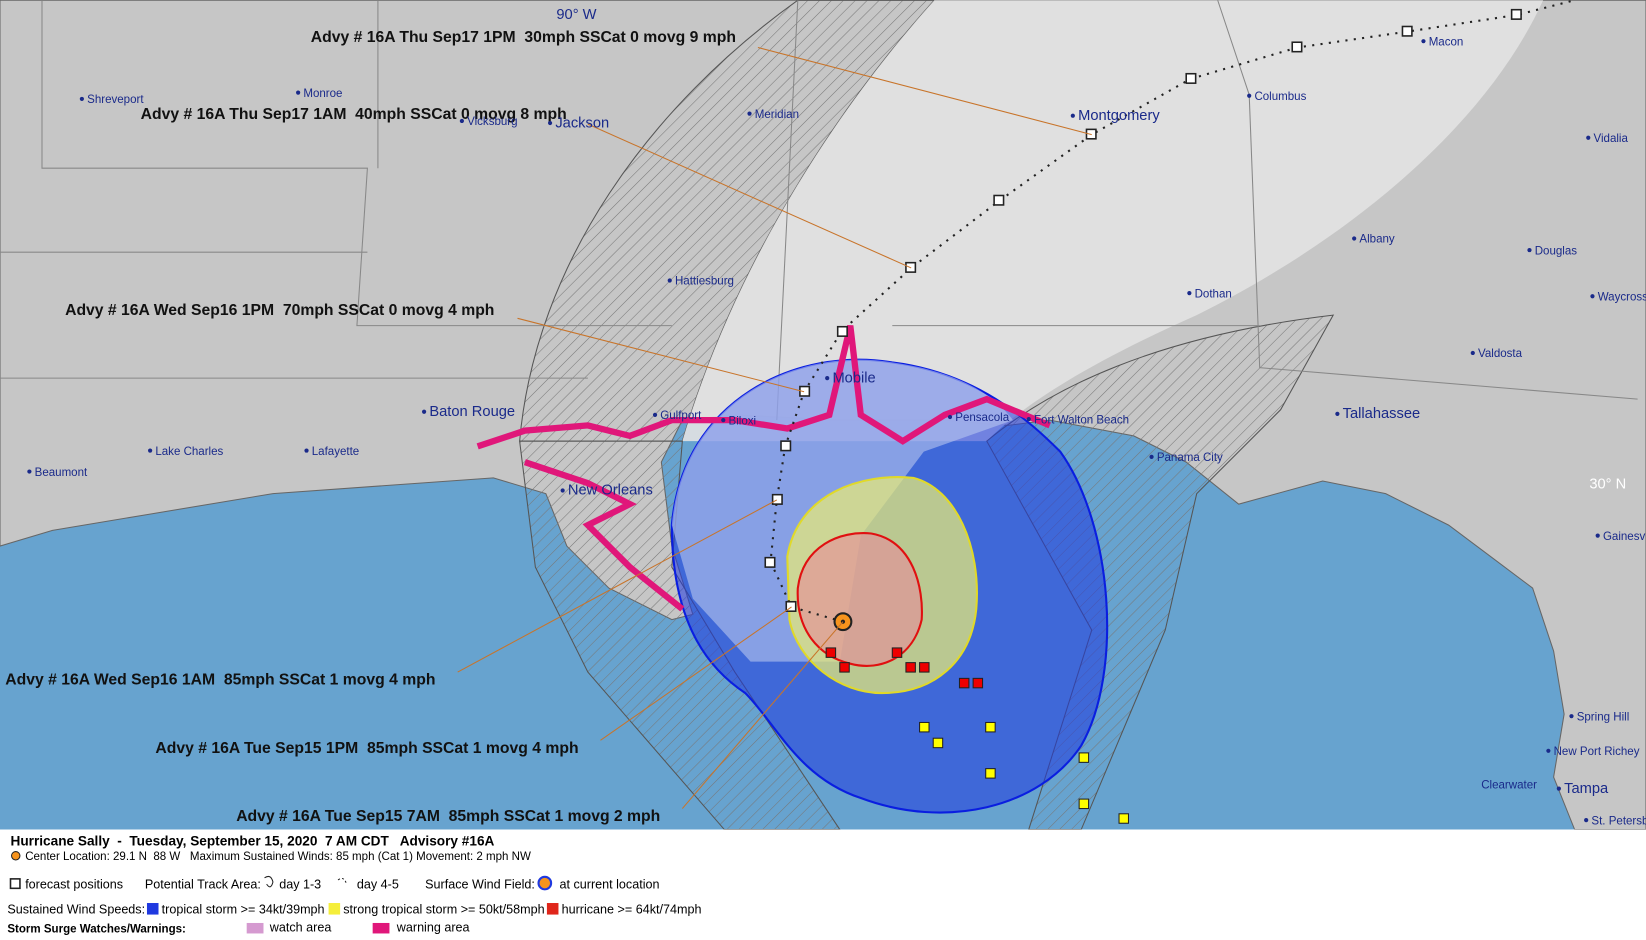 Image resolution: width=1646 pixels, height=940 pixels. Describe the element at coordinates (61, 473) in the screenshot. I see `city-label: Beaumont` at that location.